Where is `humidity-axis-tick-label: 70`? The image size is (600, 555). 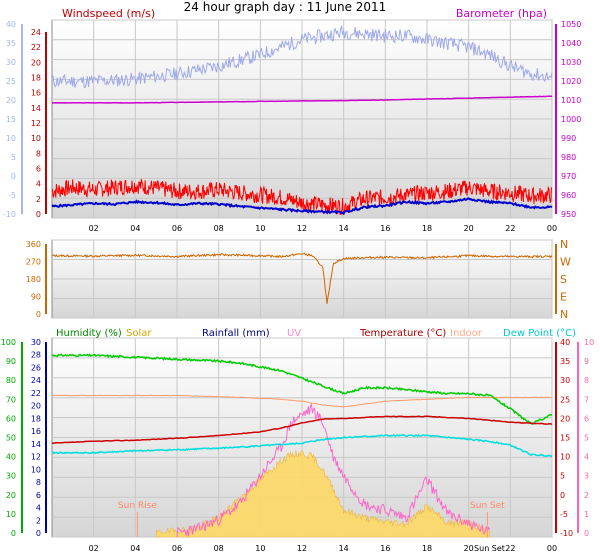
humidity-axis-tick-label: 70 is located at coordinates (11, 399).